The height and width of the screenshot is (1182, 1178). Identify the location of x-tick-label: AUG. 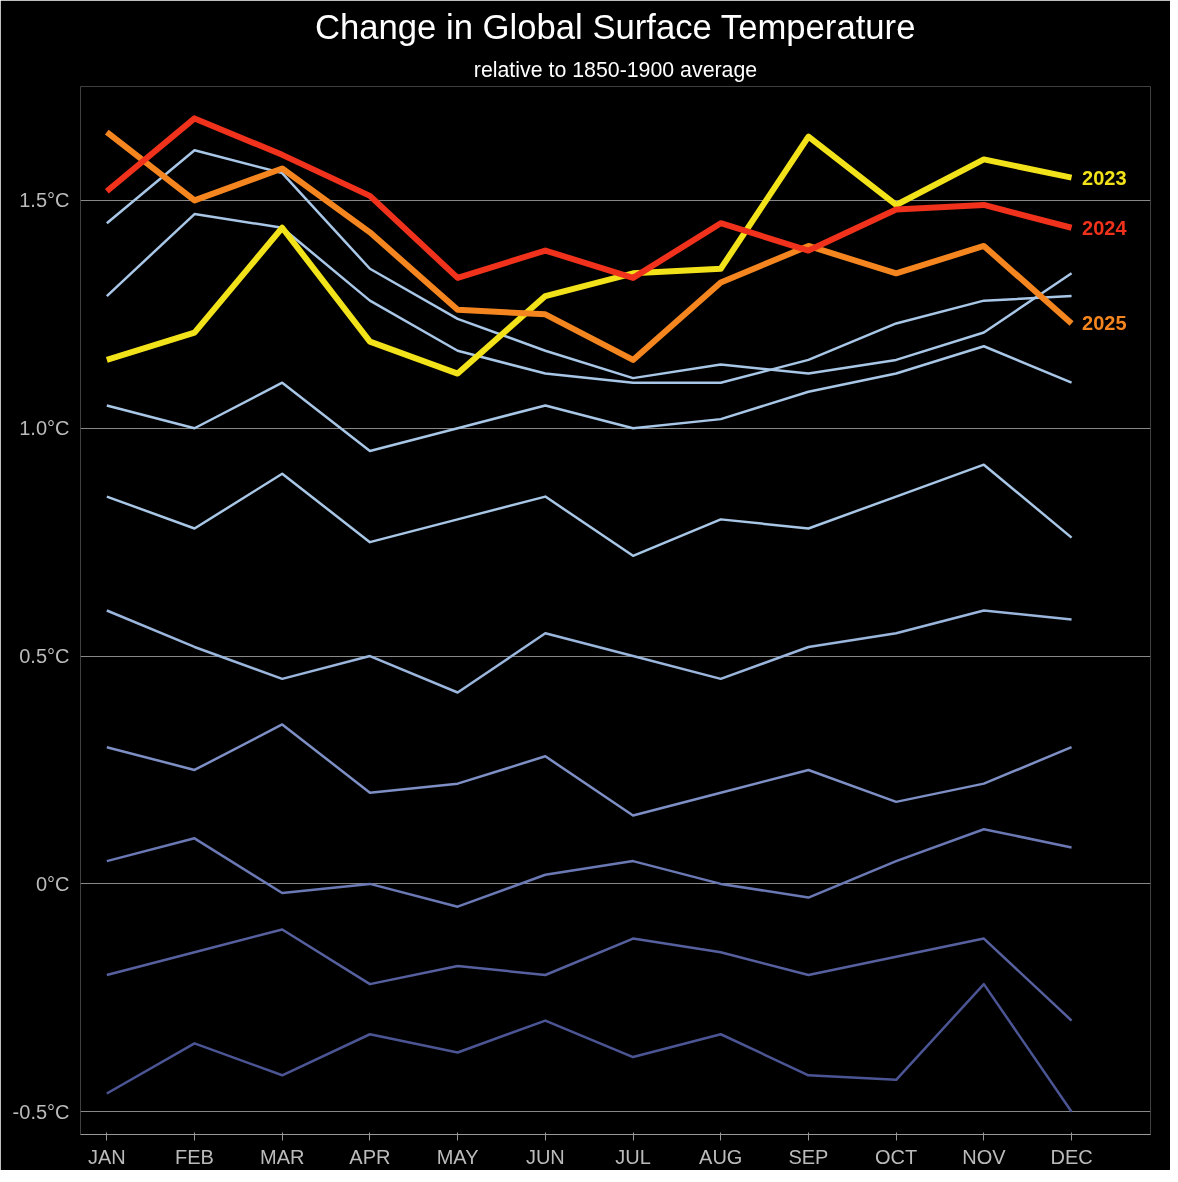
(721, 1156).